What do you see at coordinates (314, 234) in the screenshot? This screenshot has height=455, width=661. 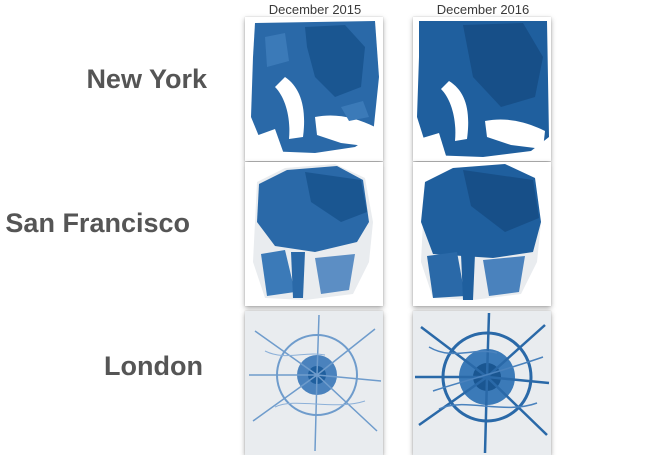 I see `map-san-francisco-2015` at bounding box center [314, 234].